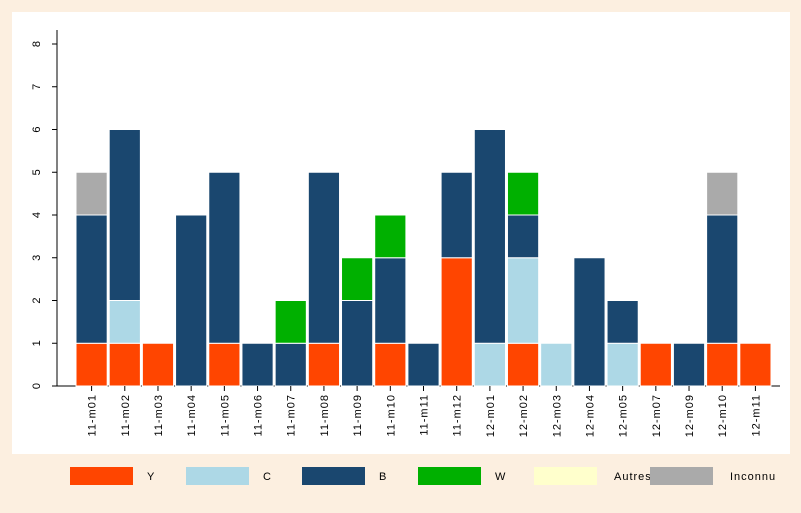 This screenshot has width=801, height=513. I want to click on x-tick-label: 12-m11, so click(756, 415).